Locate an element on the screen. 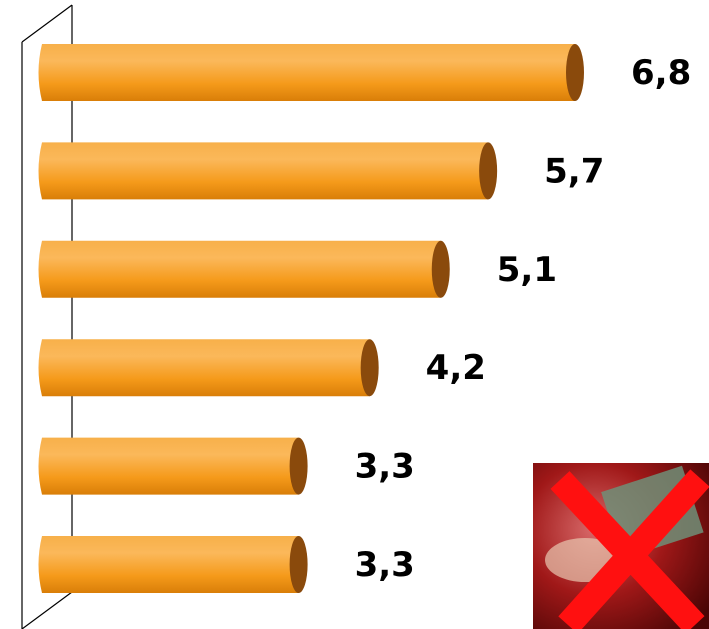 The height and width of the screenshot is (629, 709). value-label: 4,2 is located at coordinates (456, 368).